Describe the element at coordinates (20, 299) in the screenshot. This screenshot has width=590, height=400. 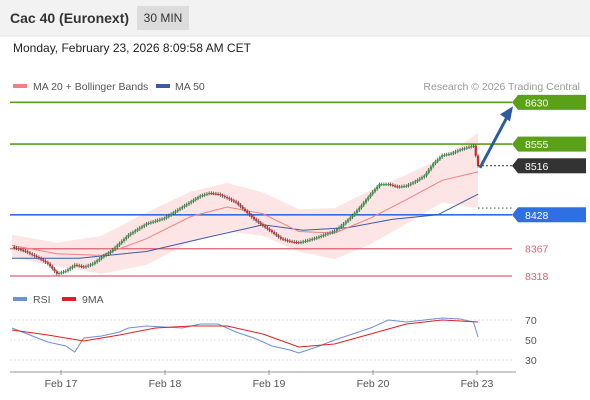
I see `rsi-legend-swatch` at that location.